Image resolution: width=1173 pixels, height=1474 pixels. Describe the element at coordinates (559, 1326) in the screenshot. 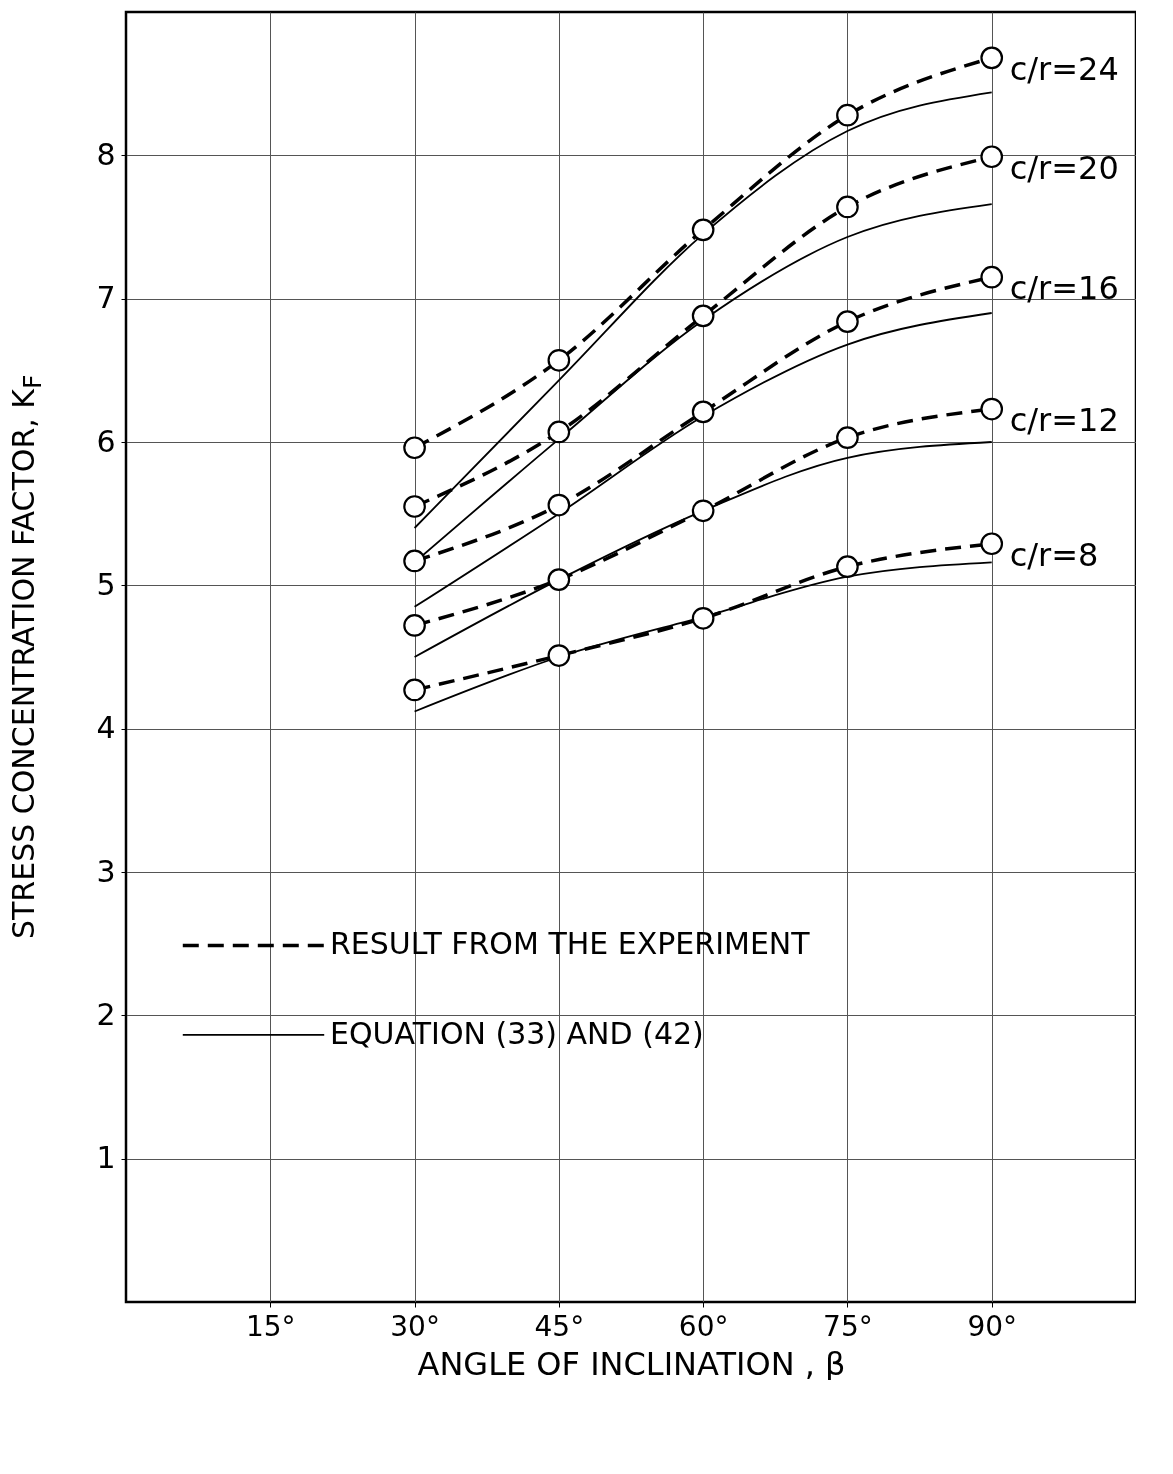

I see `x-tick-label: 45°` at that location.